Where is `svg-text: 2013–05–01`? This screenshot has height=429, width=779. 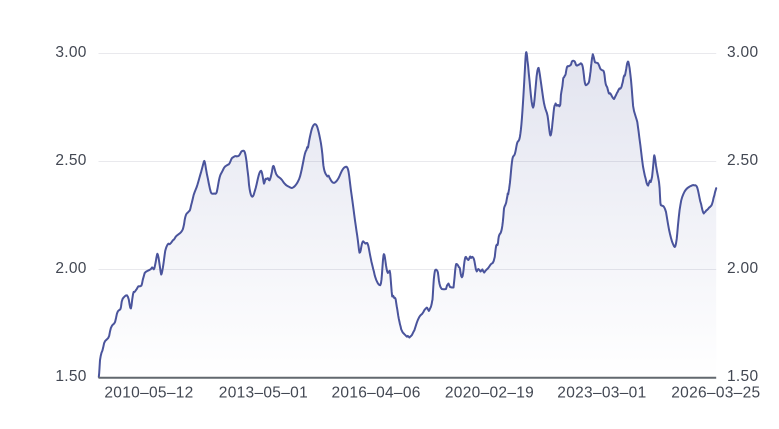 svg-text: 2013–05–01 is located at coordinates (263, 392).